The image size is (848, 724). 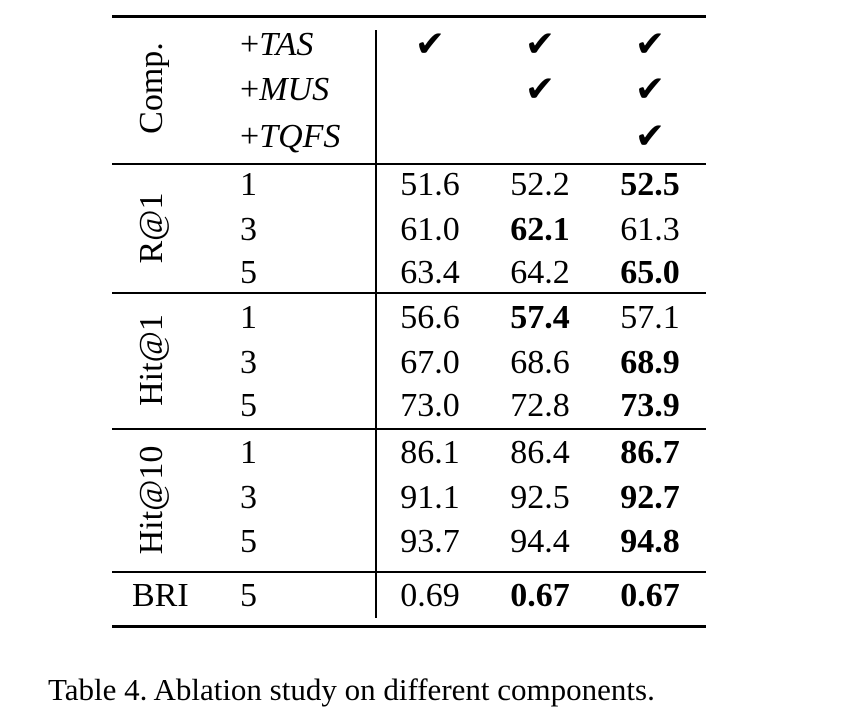 I want to click on table-cell-value: 61.3, so click(x=650, y=229).